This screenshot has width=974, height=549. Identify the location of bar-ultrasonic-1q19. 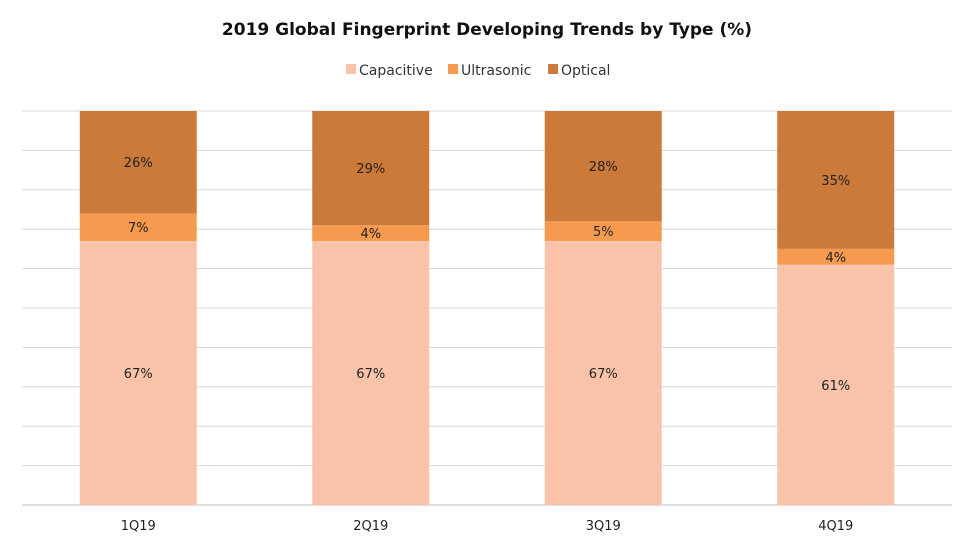
(138, 227).